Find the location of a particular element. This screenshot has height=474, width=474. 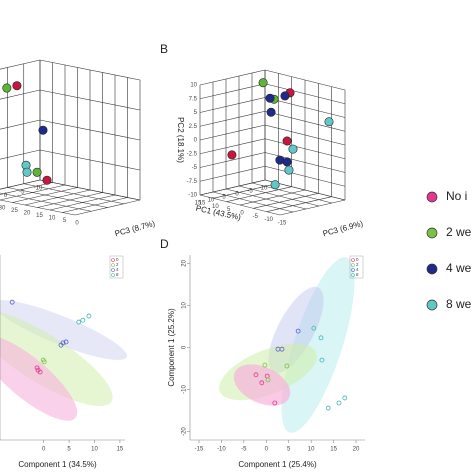

z-tick-label: -5 is located at coordinates (256, 217).